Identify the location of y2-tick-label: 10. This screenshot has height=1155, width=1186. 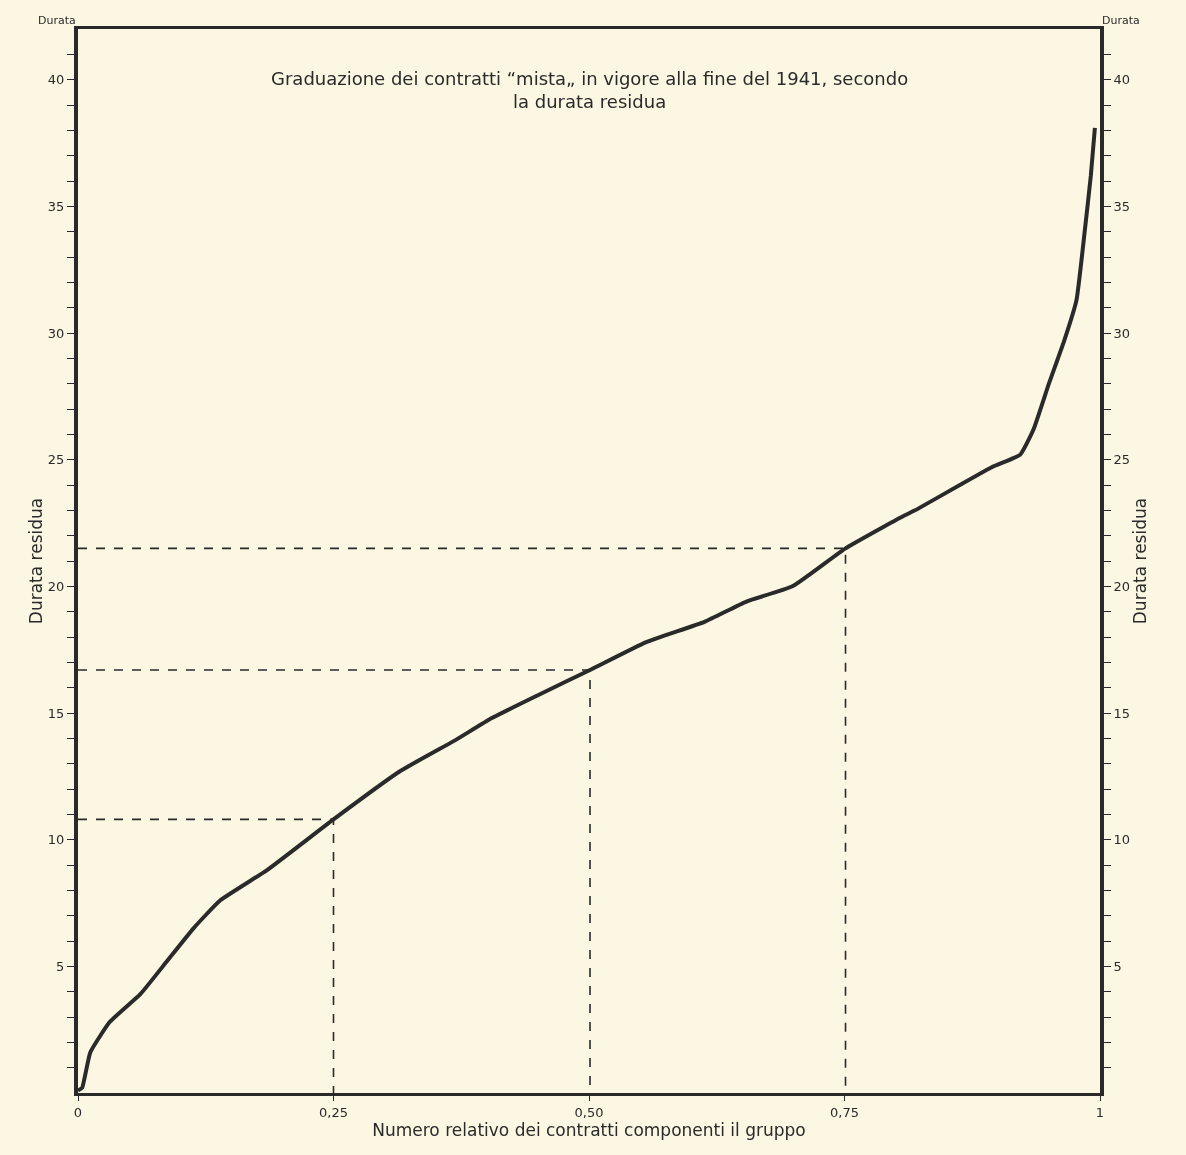
(1122, 840).